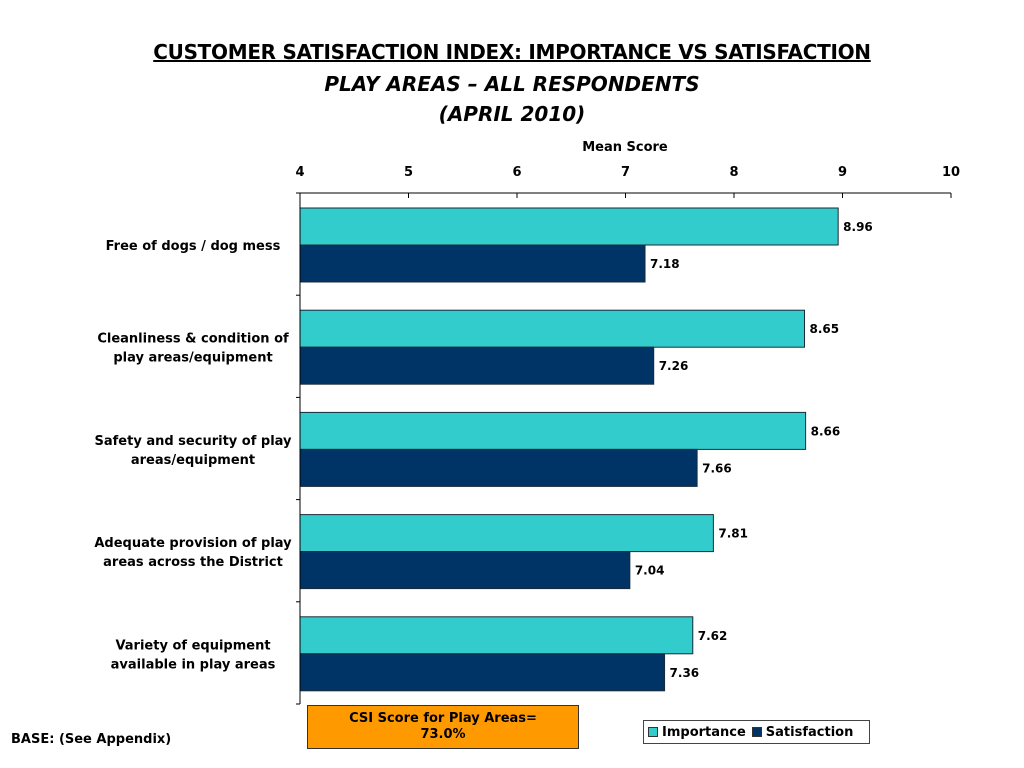  What do you see at coordinates (193, 543) in the screenshot?
I see `category-label: Adequate provision of play` at bounding box center [193, 543].